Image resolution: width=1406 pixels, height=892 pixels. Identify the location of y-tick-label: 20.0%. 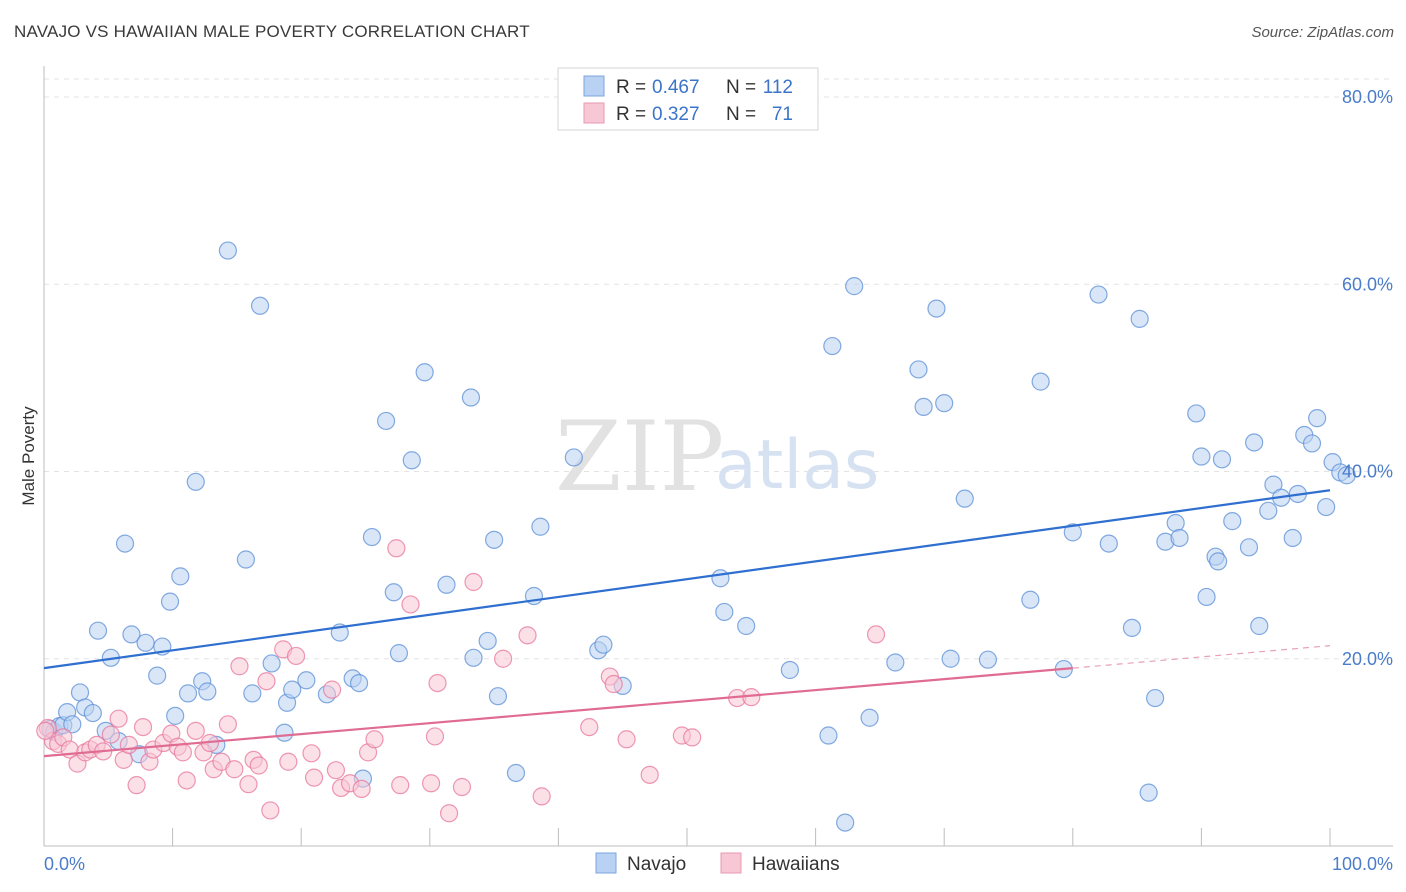
(1367, 659).